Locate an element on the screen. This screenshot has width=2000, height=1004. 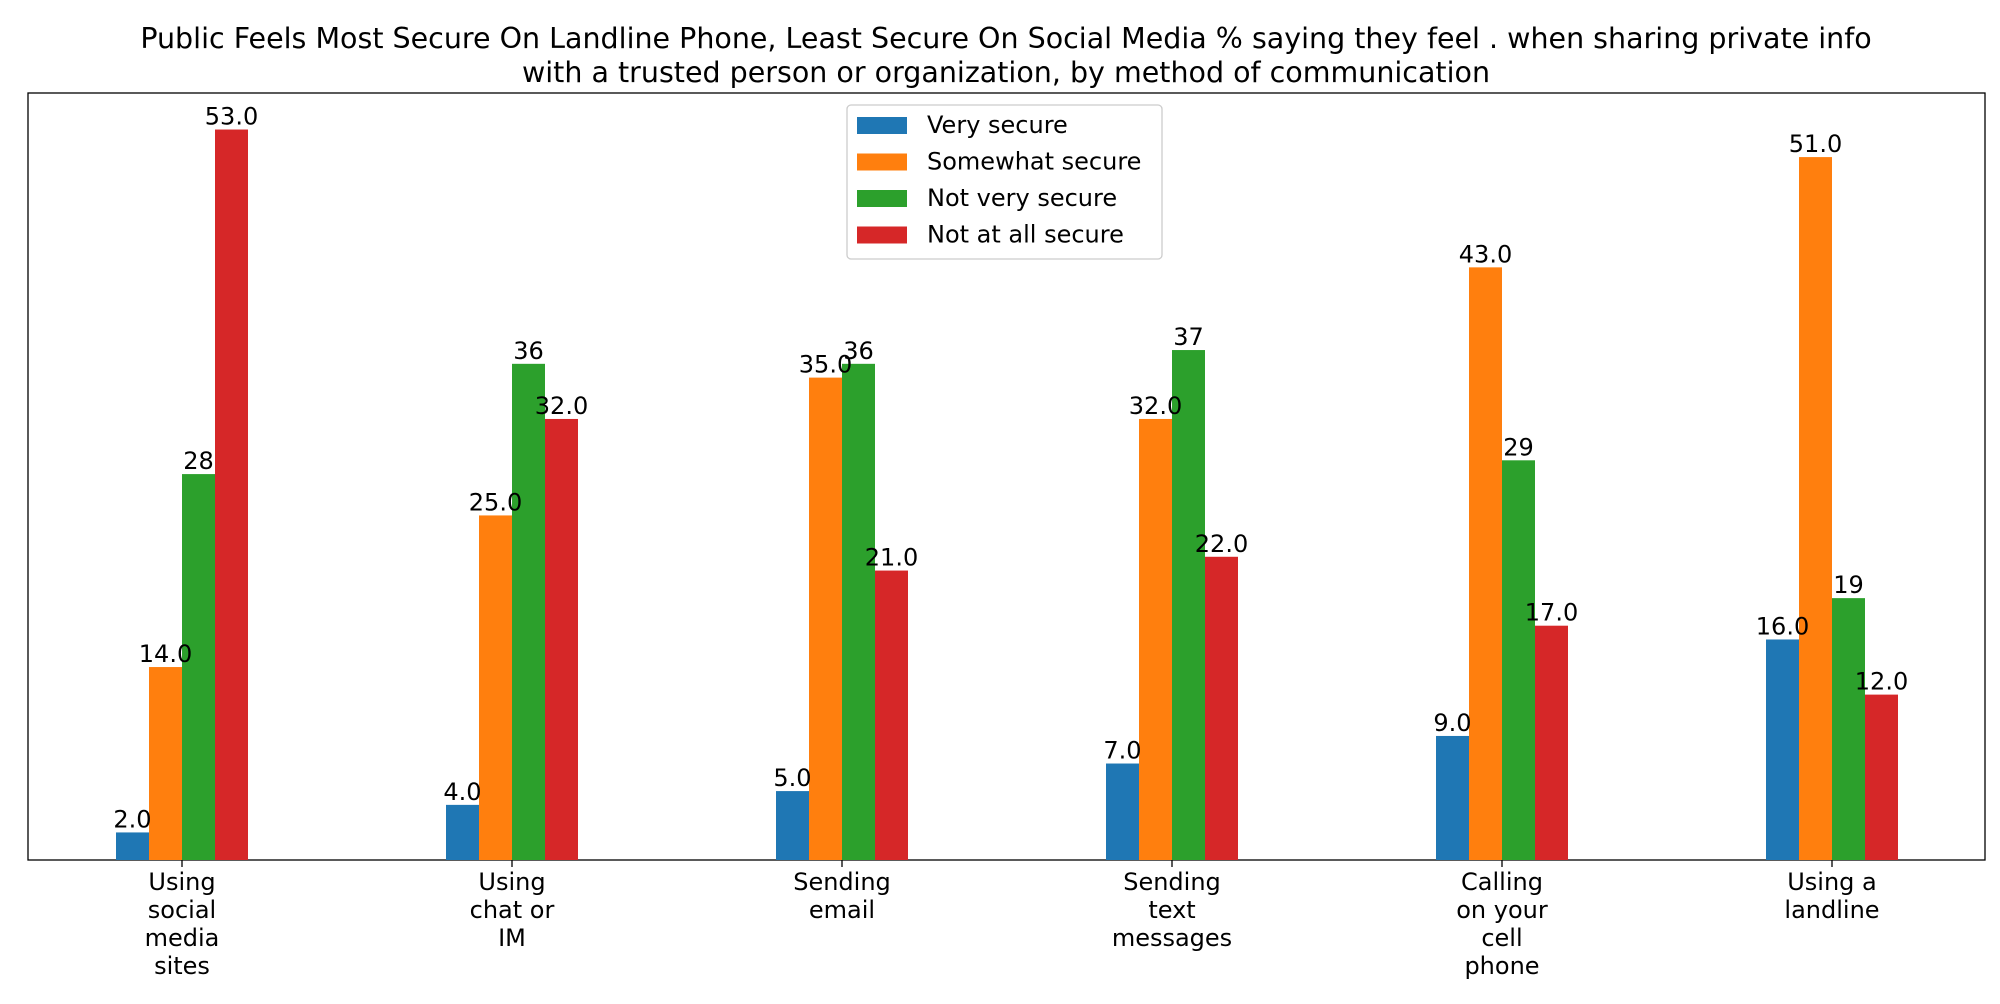
bar-value-label: 51.0 is located at coordinates (1815, 144).